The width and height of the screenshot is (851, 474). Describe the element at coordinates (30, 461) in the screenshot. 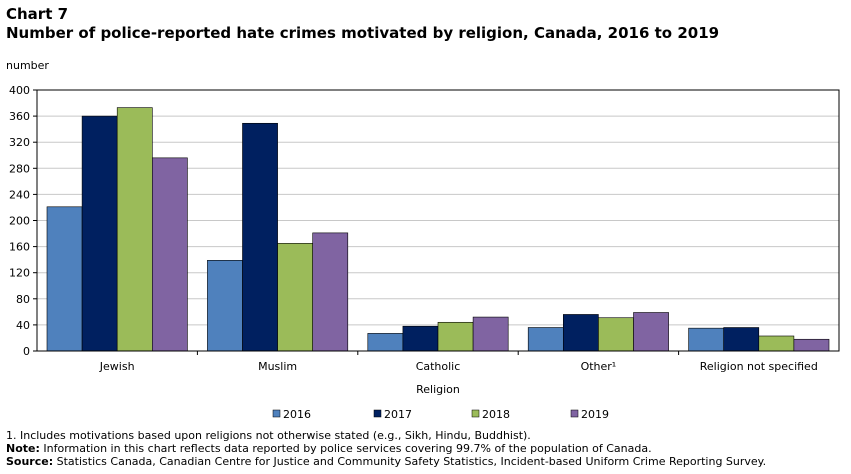

I see `source-label: Source:` at that location.